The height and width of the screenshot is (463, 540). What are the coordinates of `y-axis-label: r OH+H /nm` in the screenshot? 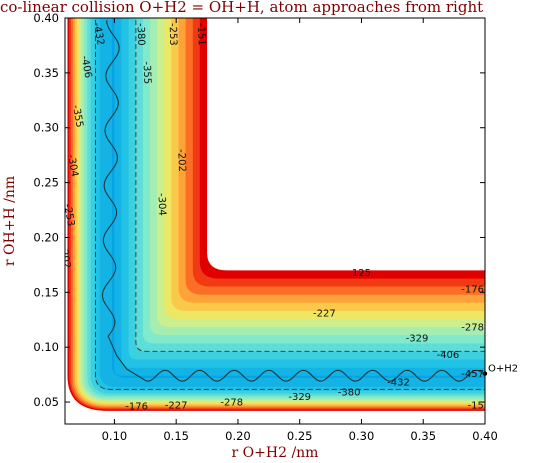 It's located at (10, 221).